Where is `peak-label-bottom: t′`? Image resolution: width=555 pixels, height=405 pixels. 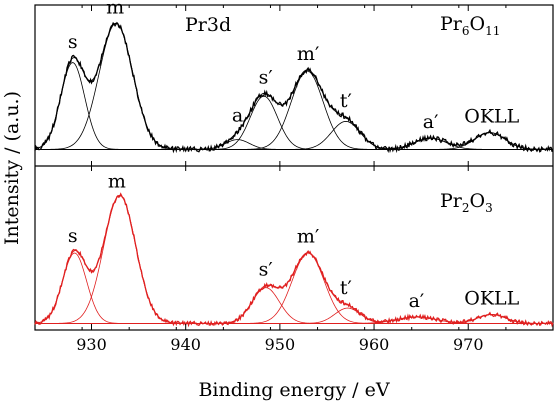 peak-label-bottom: t′ is located at coordinates (346, 288).